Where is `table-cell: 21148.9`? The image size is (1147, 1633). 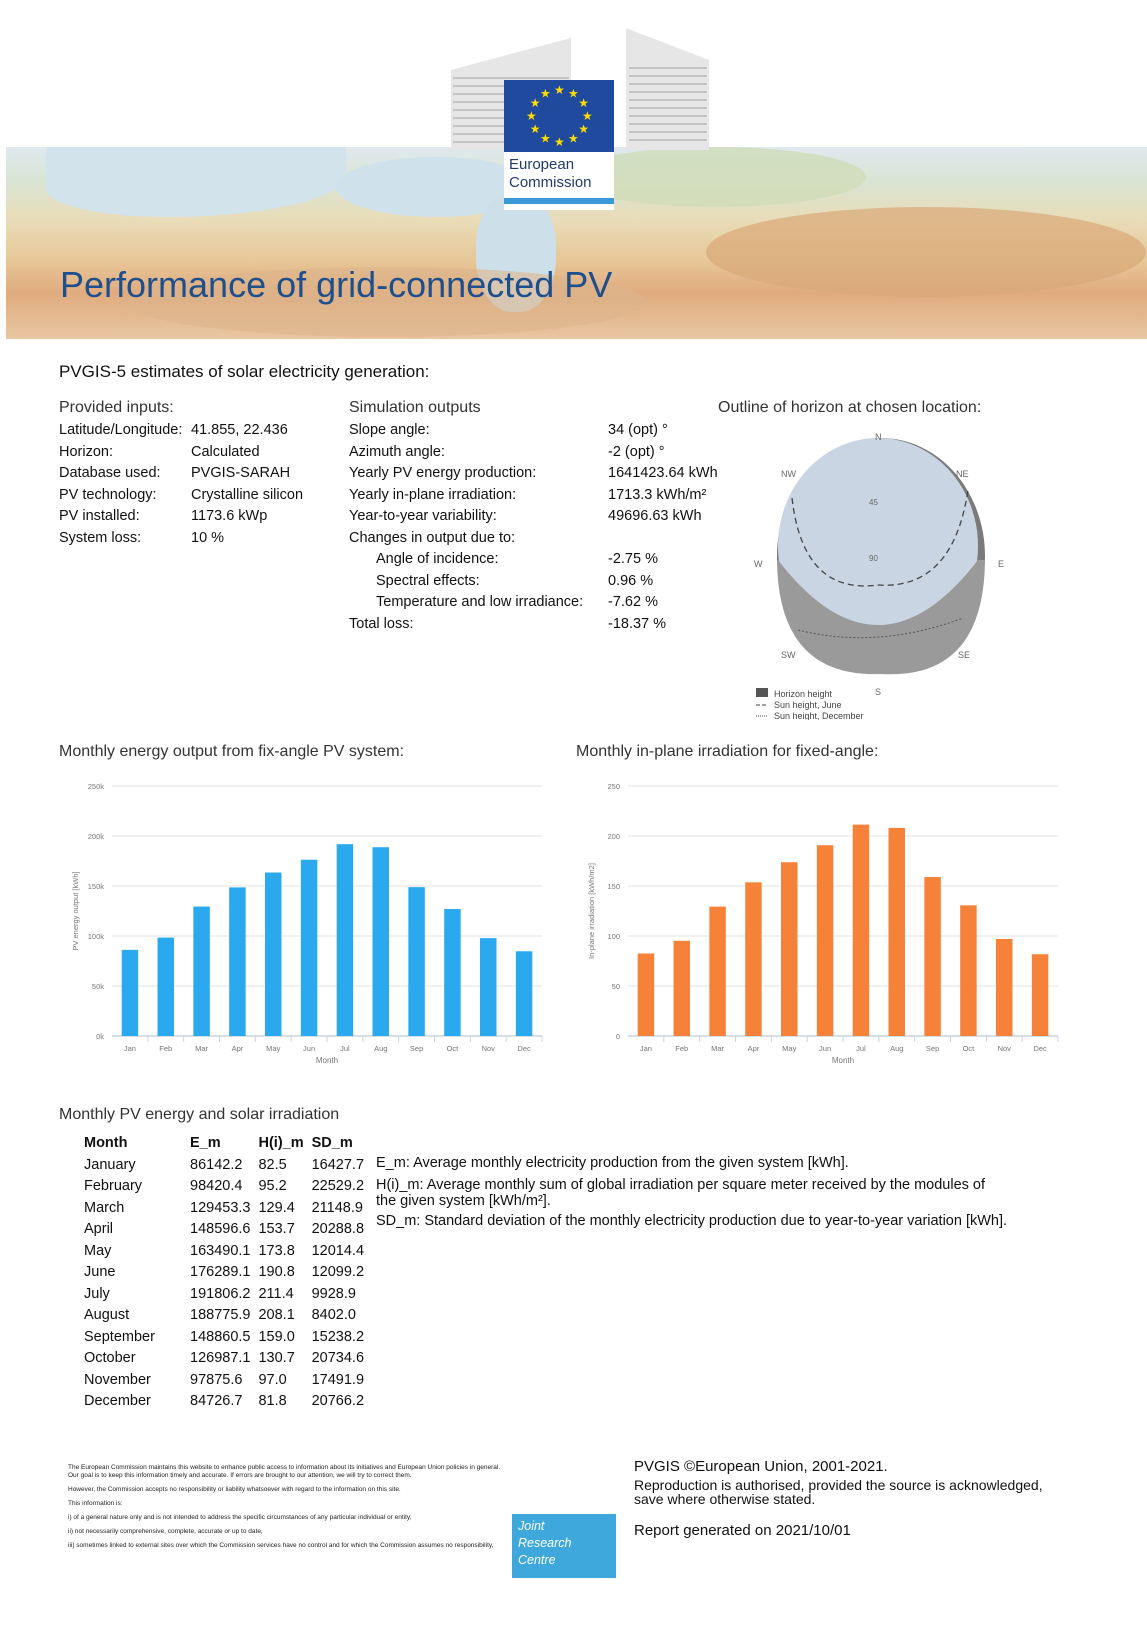
table-cell: 21148.9 is located at coordinates (337, 1207).